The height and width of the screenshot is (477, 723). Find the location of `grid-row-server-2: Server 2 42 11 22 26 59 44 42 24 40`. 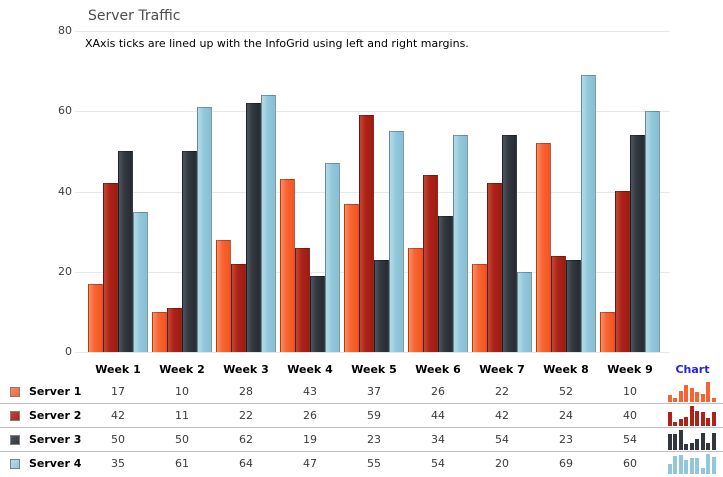

grid-row-server-2: Server 2 42 11 22 26 59 44 42 24 40 is located at coordinates (361, 416).